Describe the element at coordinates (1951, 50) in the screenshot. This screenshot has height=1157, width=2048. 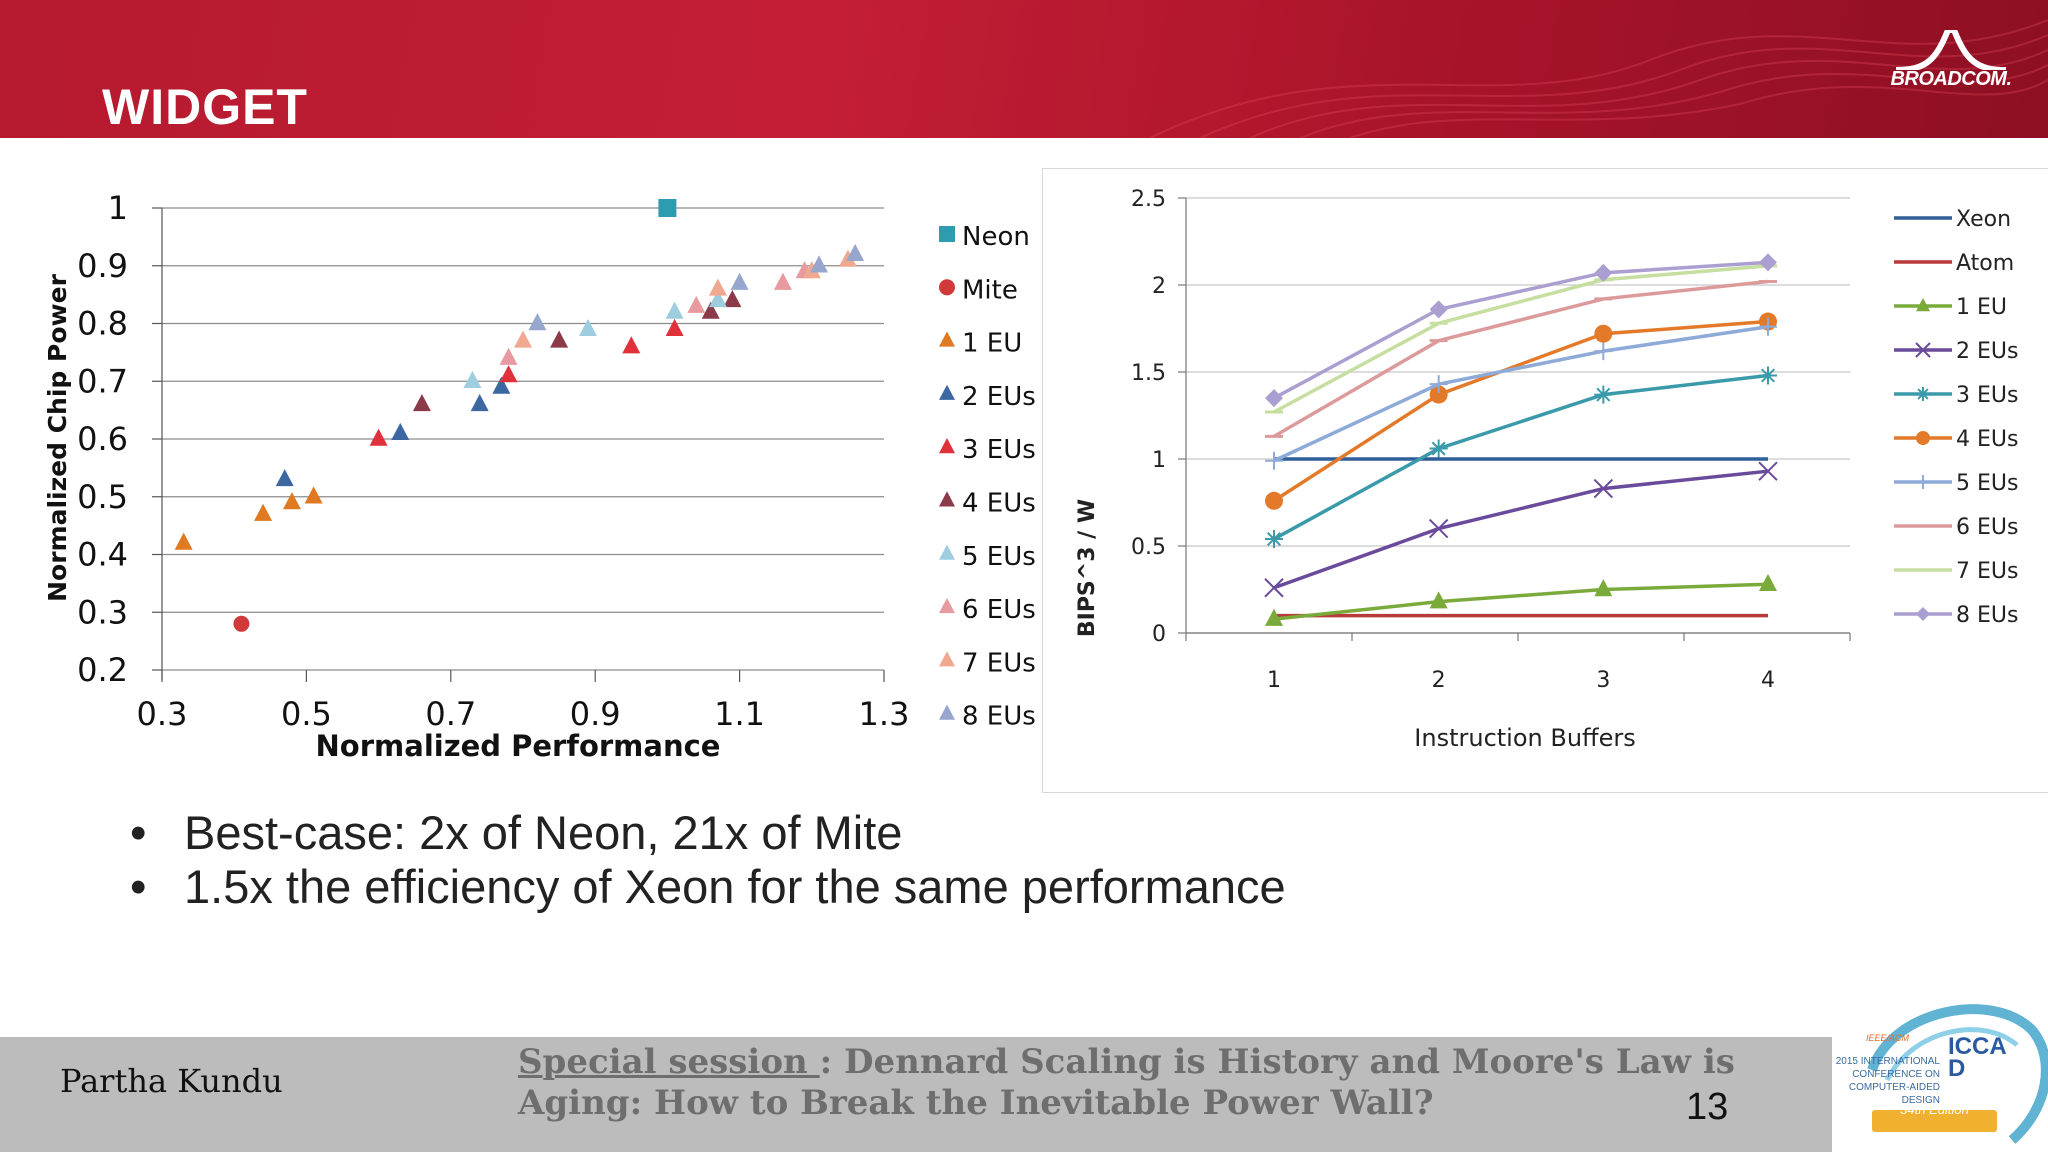
I see `broadcom-logo-icon` at that location.